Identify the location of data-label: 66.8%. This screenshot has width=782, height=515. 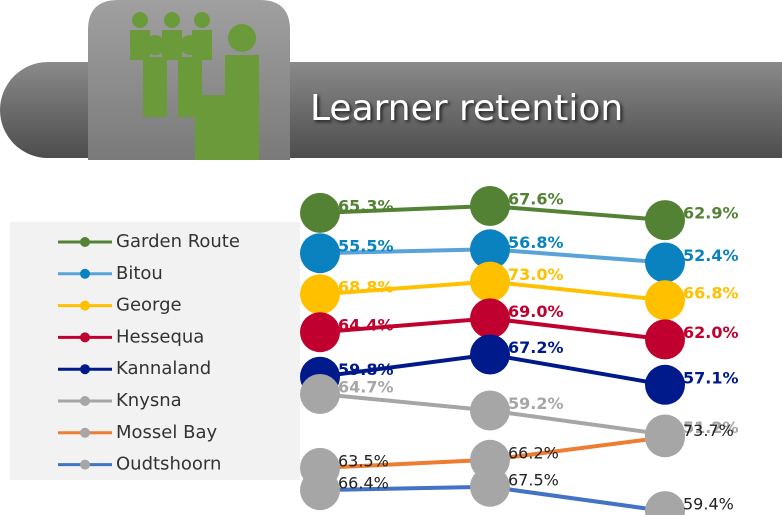
(711, 293).